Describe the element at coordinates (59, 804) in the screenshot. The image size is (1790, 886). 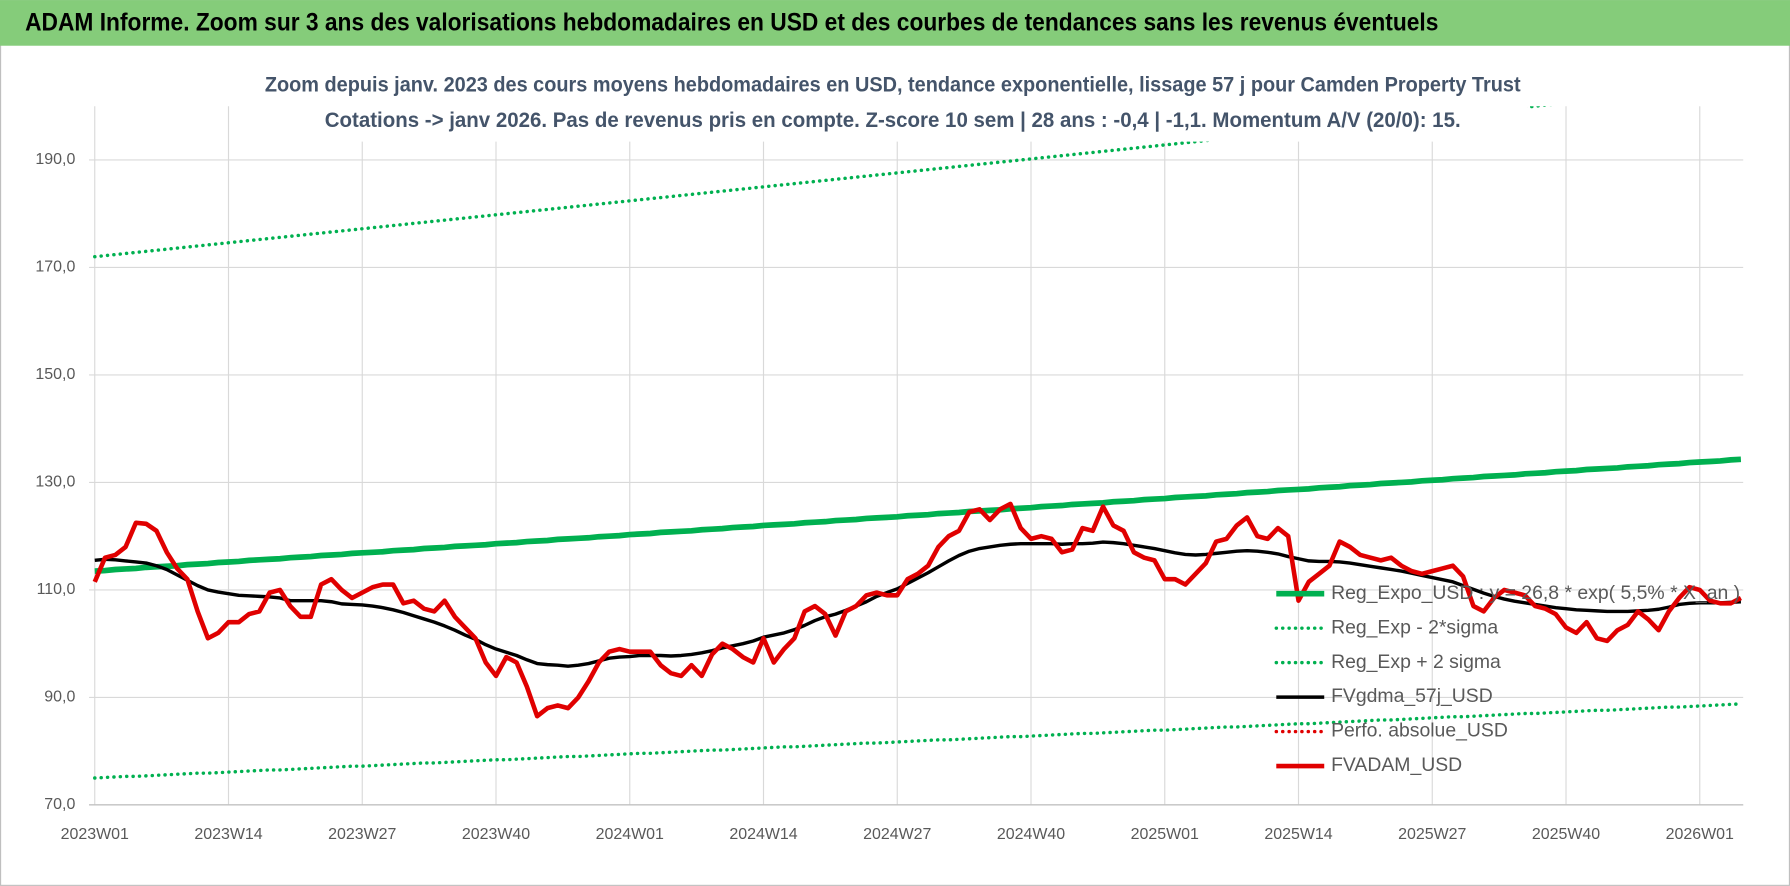
I see `y-tick-label: 70,0` at that location.